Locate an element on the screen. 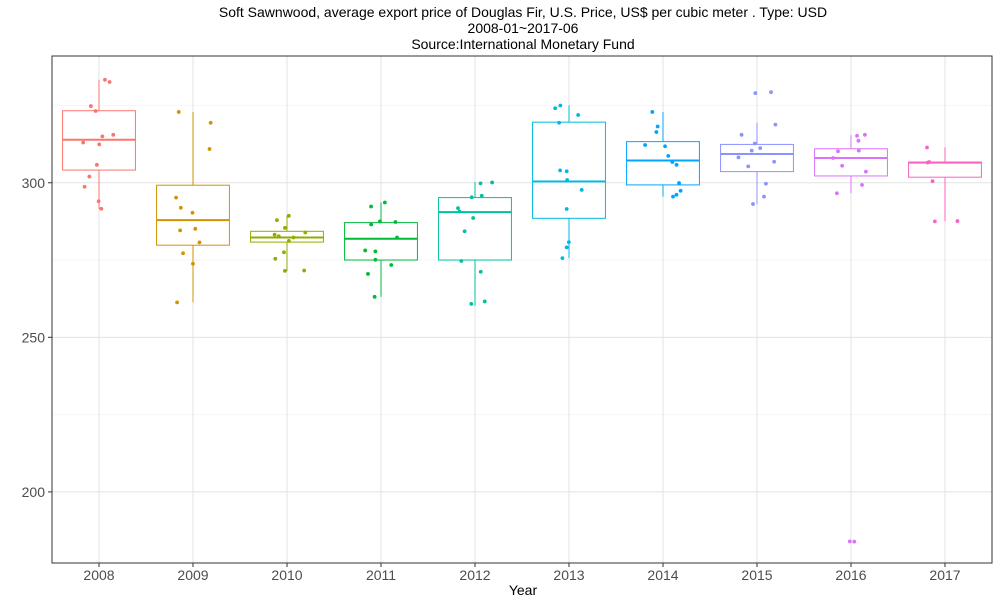 The image size is (1000, 600). box-2009 is located at coordinates (193, 207).